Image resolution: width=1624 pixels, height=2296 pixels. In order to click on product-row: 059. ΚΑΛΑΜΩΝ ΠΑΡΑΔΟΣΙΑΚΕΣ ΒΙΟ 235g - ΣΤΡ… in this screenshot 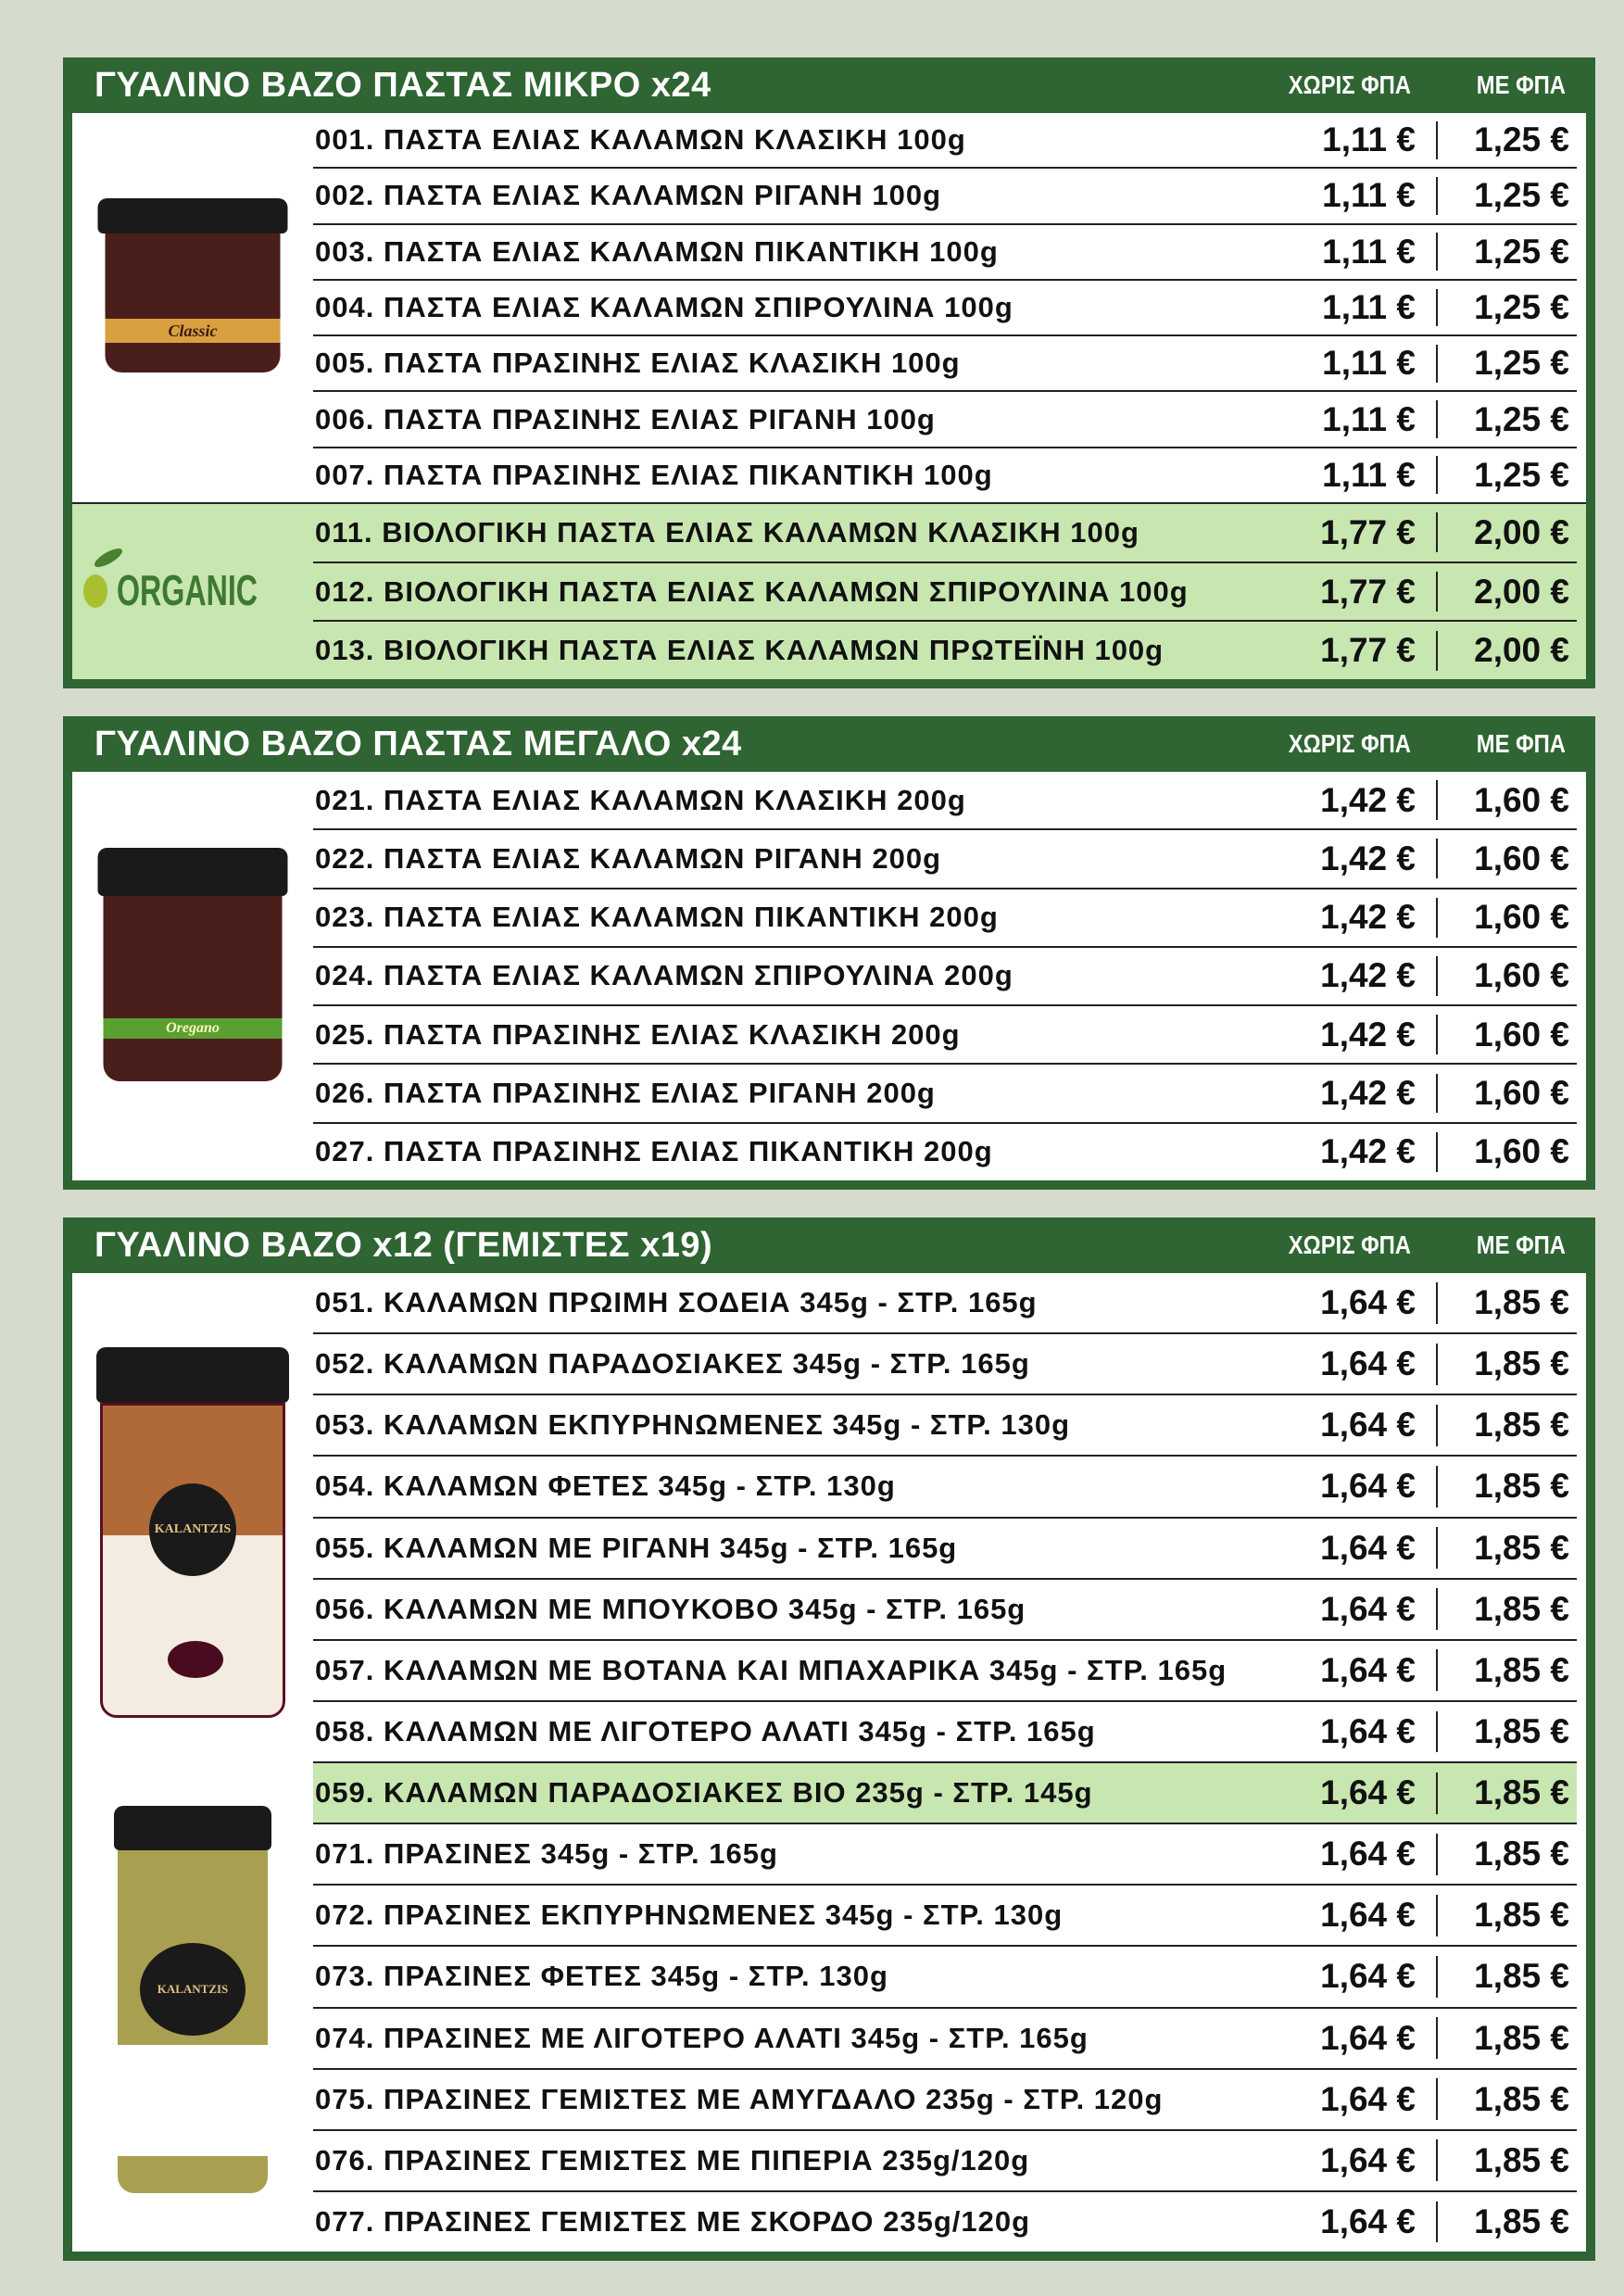, I will do `click(945, 1794)`.